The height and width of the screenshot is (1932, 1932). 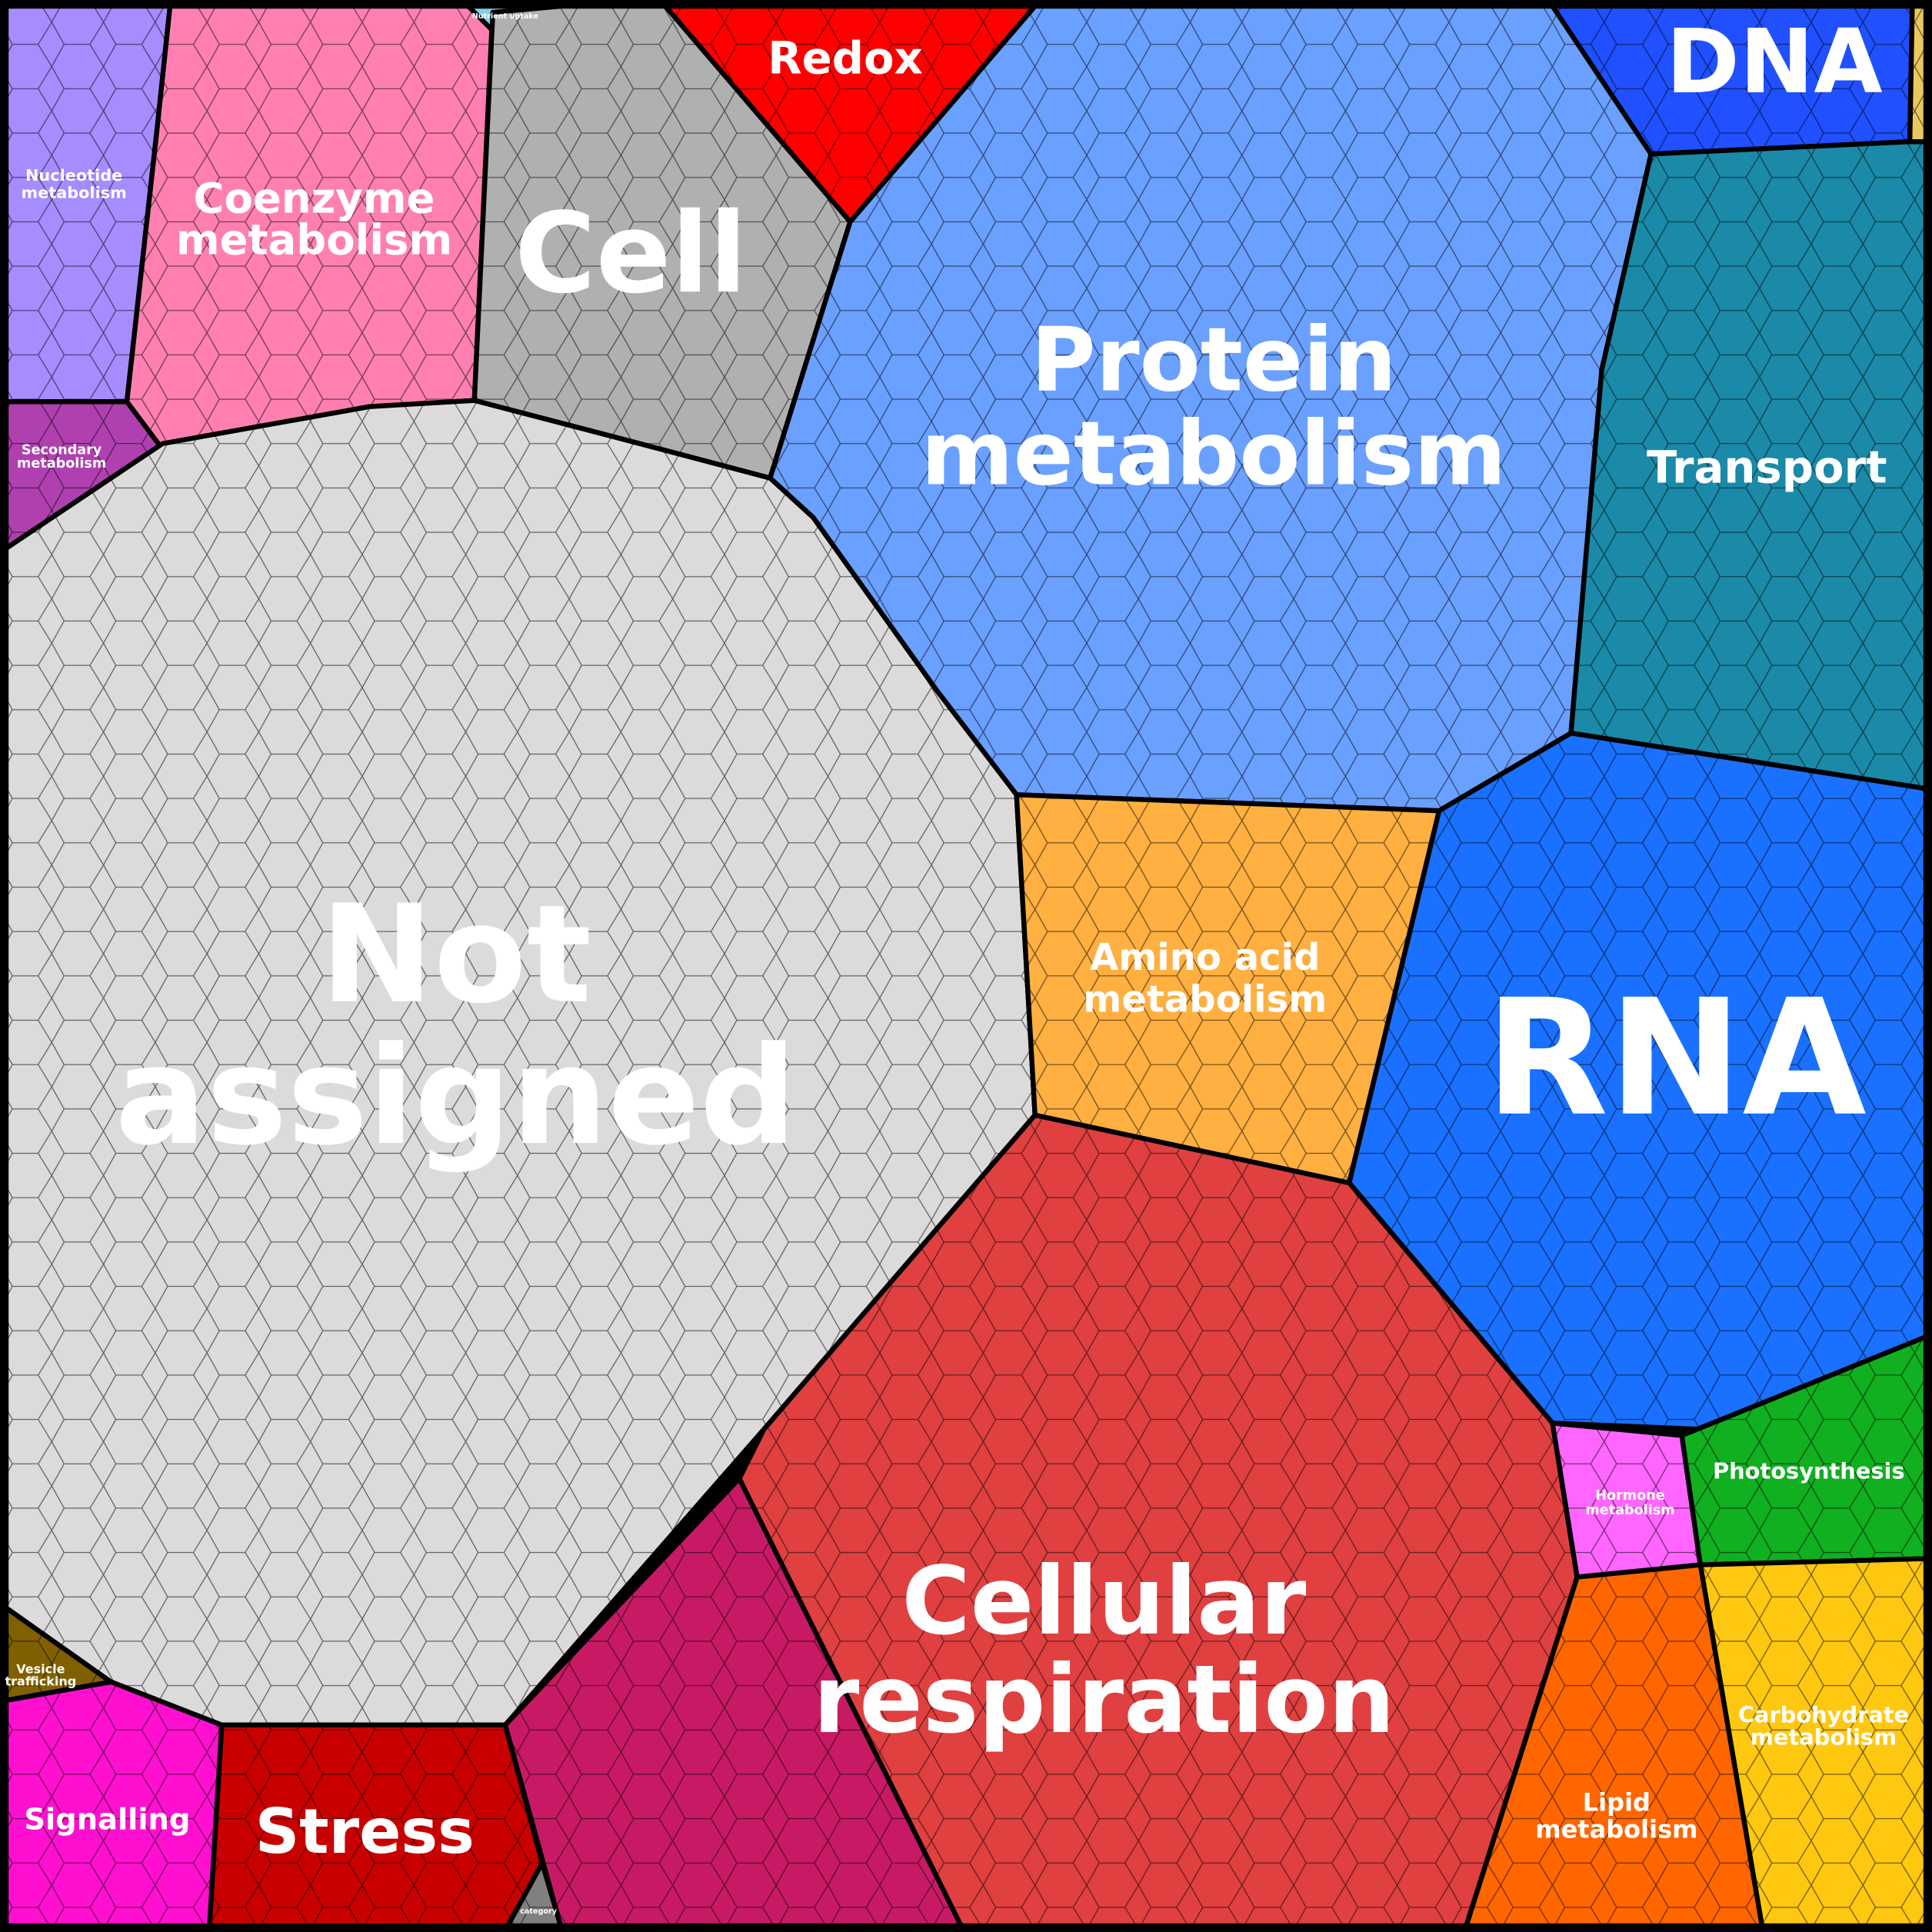 What do you see at coordinates (1823, 1715) in the screenshot?
I see `region-label: Carbohydrate` at bounding box center [1823, 1715].